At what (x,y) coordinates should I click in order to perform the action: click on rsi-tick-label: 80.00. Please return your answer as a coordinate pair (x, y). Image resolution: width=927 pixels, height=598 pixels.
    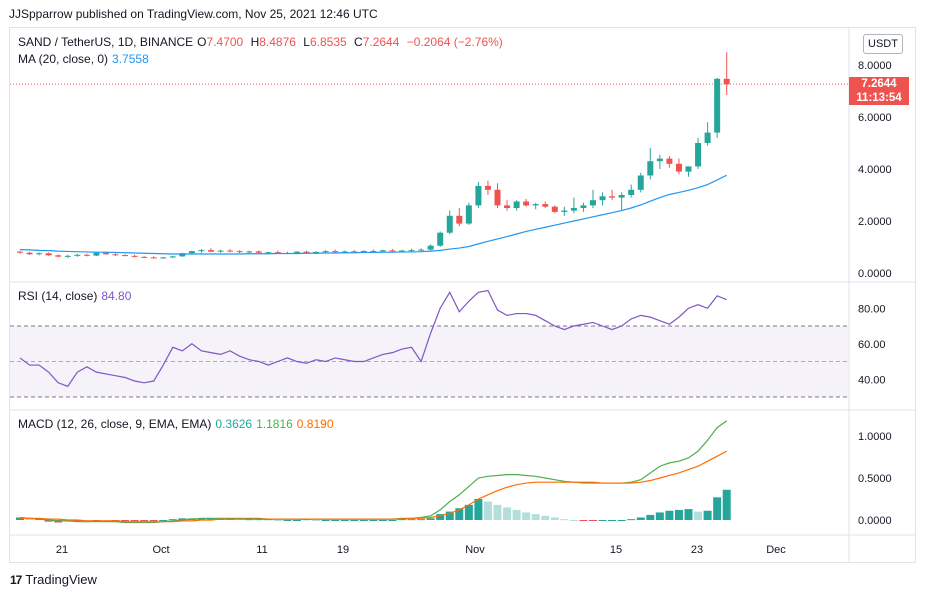
    Looking at the image, I should click on (872, 309).